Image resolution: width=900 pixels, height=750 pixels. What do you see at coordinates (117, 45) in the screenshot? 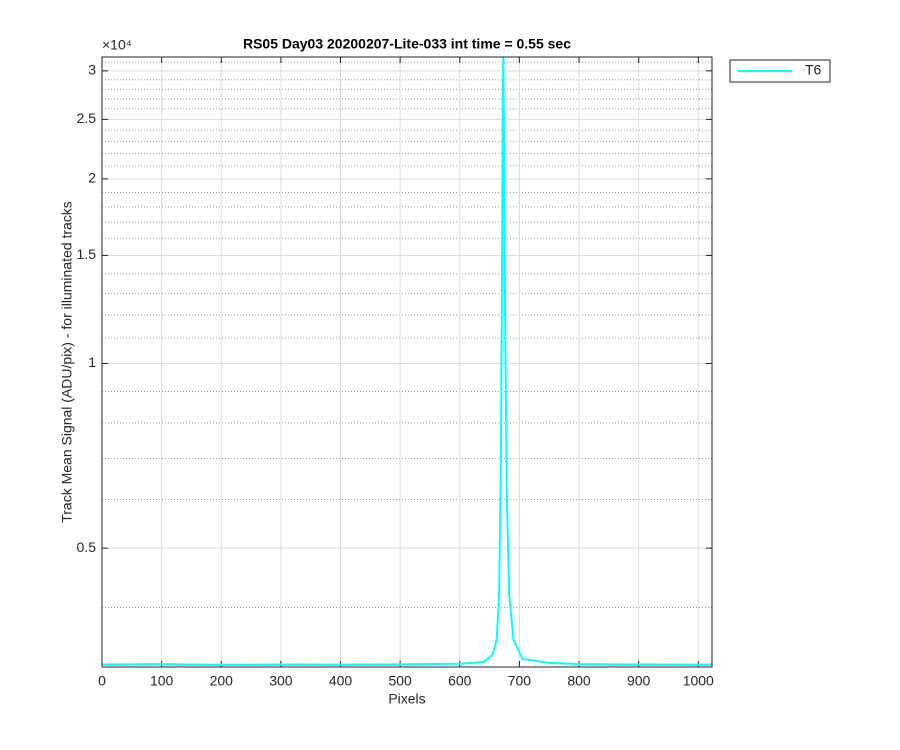
I see `y-exponent: ×10⁴` at bounding box center [117, 45].